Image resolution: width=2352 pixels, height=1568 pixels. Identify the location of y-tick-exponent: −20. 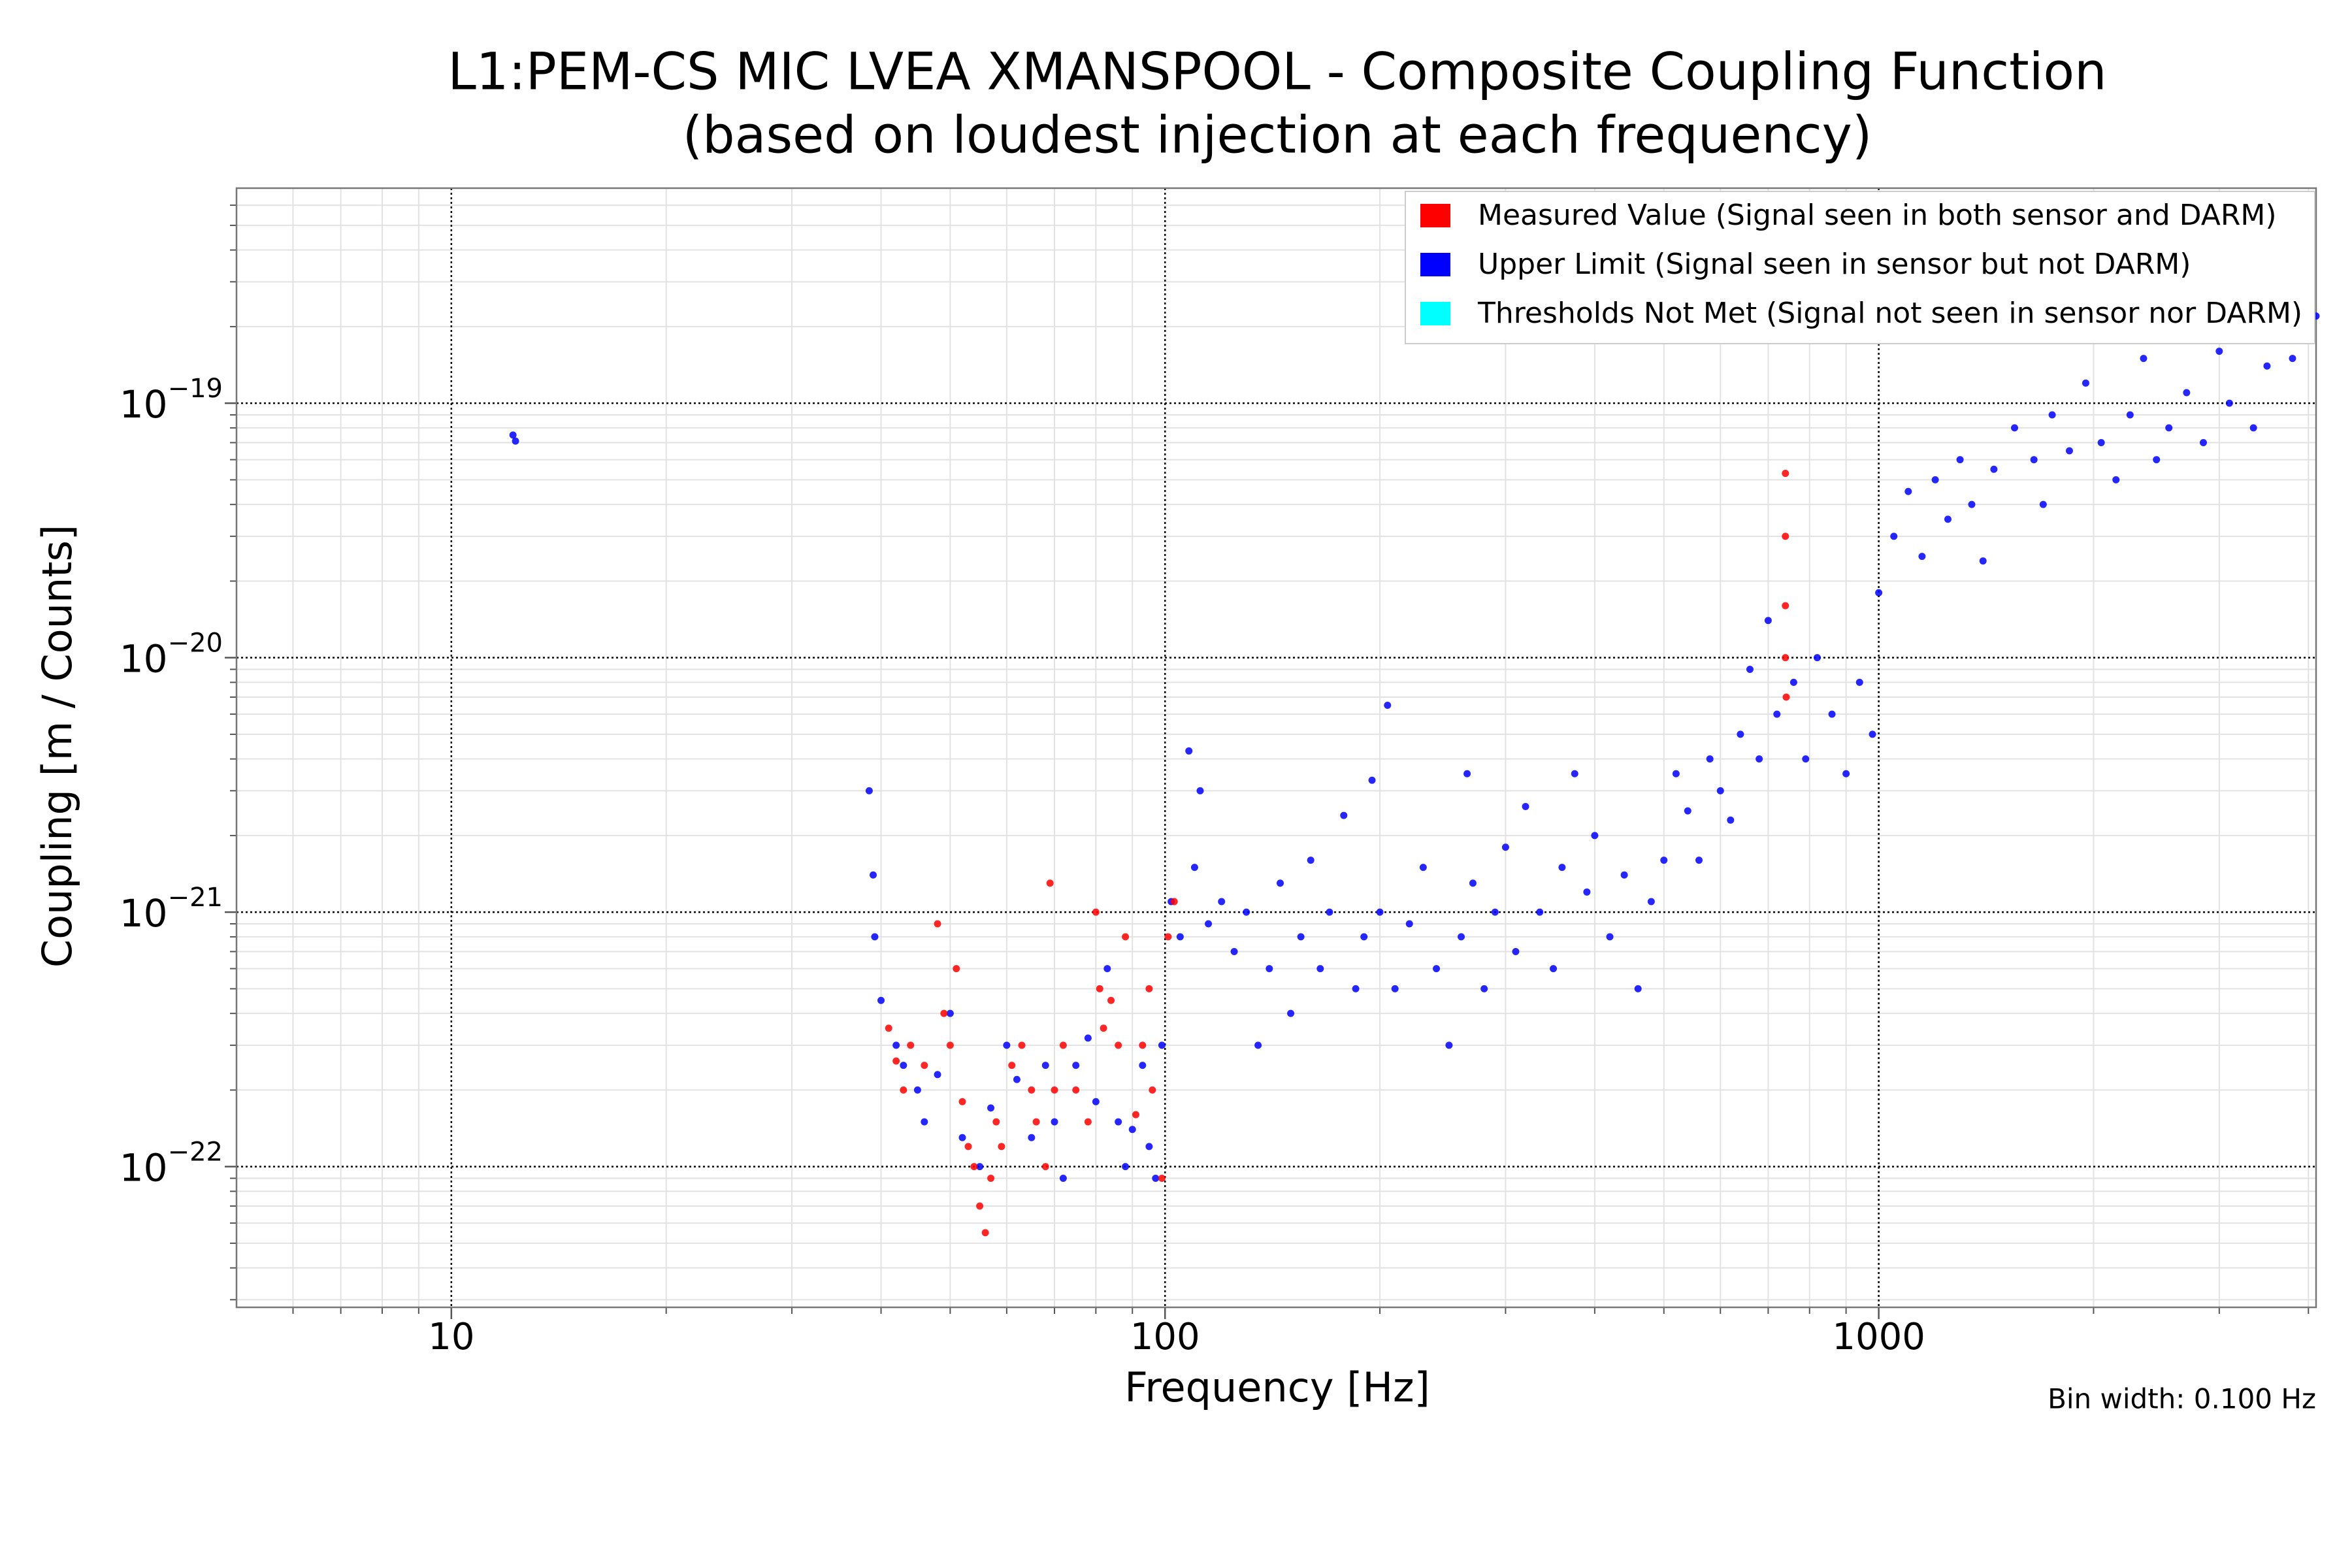
(195, 644).